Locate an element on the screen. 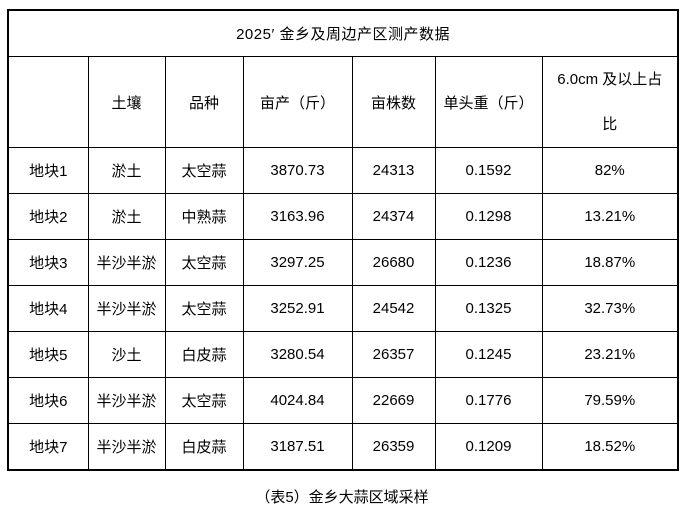 Image resolution: width=685 pixels, height=522 pixels. ratio-cell: 23.21% is located at coordinates (610, 354).